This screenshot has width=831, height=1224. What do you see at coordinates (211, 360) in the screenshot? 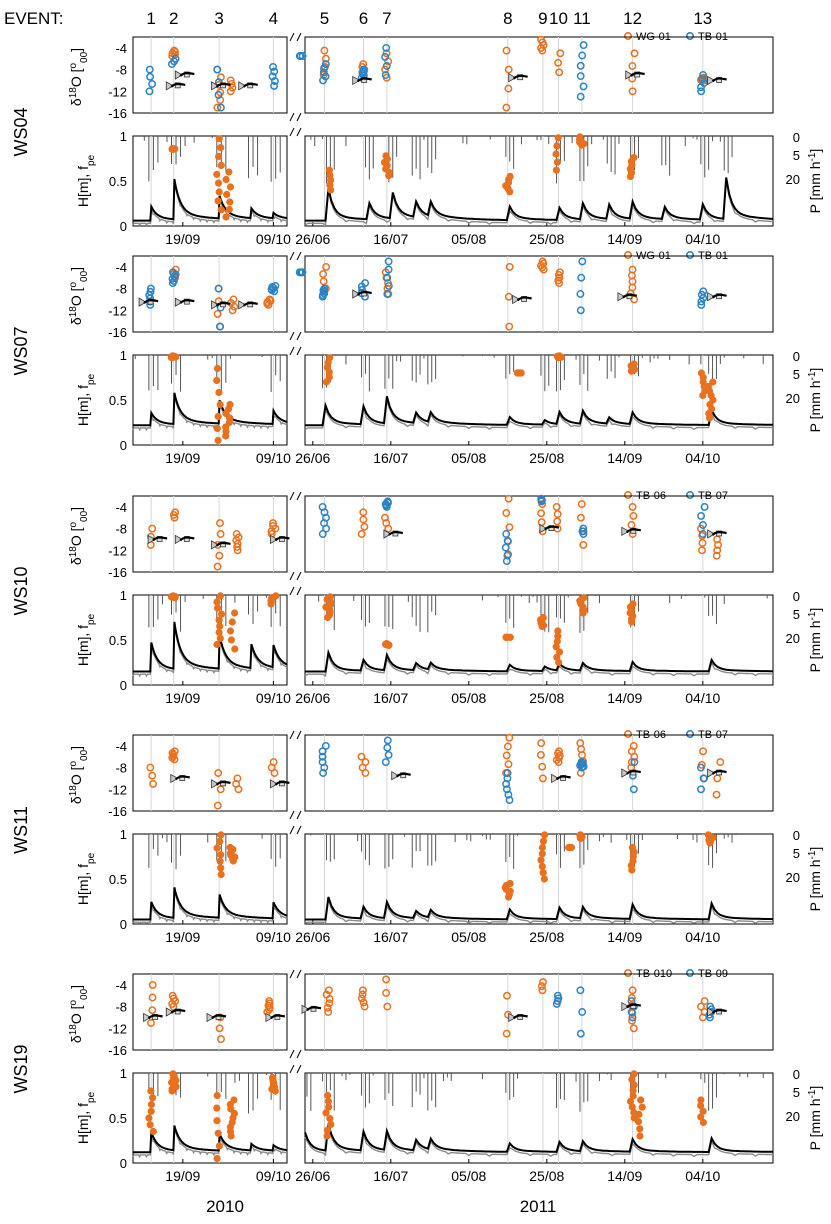
I see `axis-group-2010: 19/09 09/10` at bounding box center [211, 360].